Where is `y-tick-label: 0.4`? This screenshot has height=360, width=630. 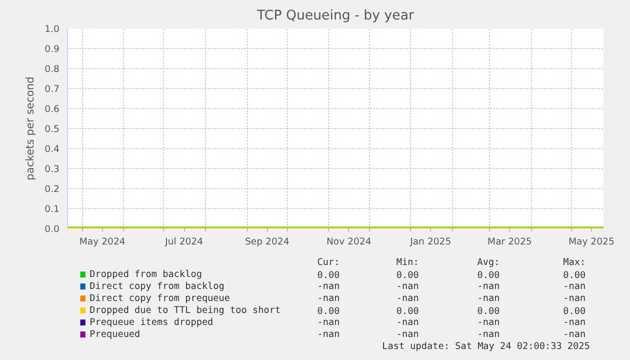
y-tick-label: 0.4 is located at coordinates (52, 149).